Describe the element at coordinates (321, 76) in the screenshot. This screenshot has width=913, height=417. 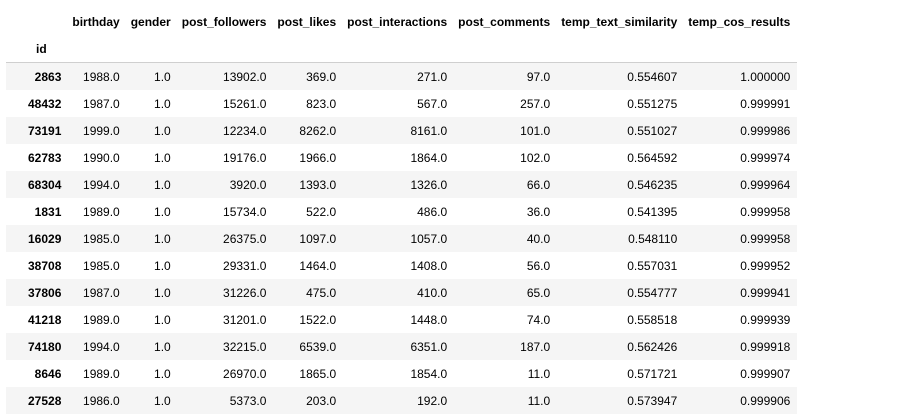
I see `cell-post-likes: 369.0` at that location.